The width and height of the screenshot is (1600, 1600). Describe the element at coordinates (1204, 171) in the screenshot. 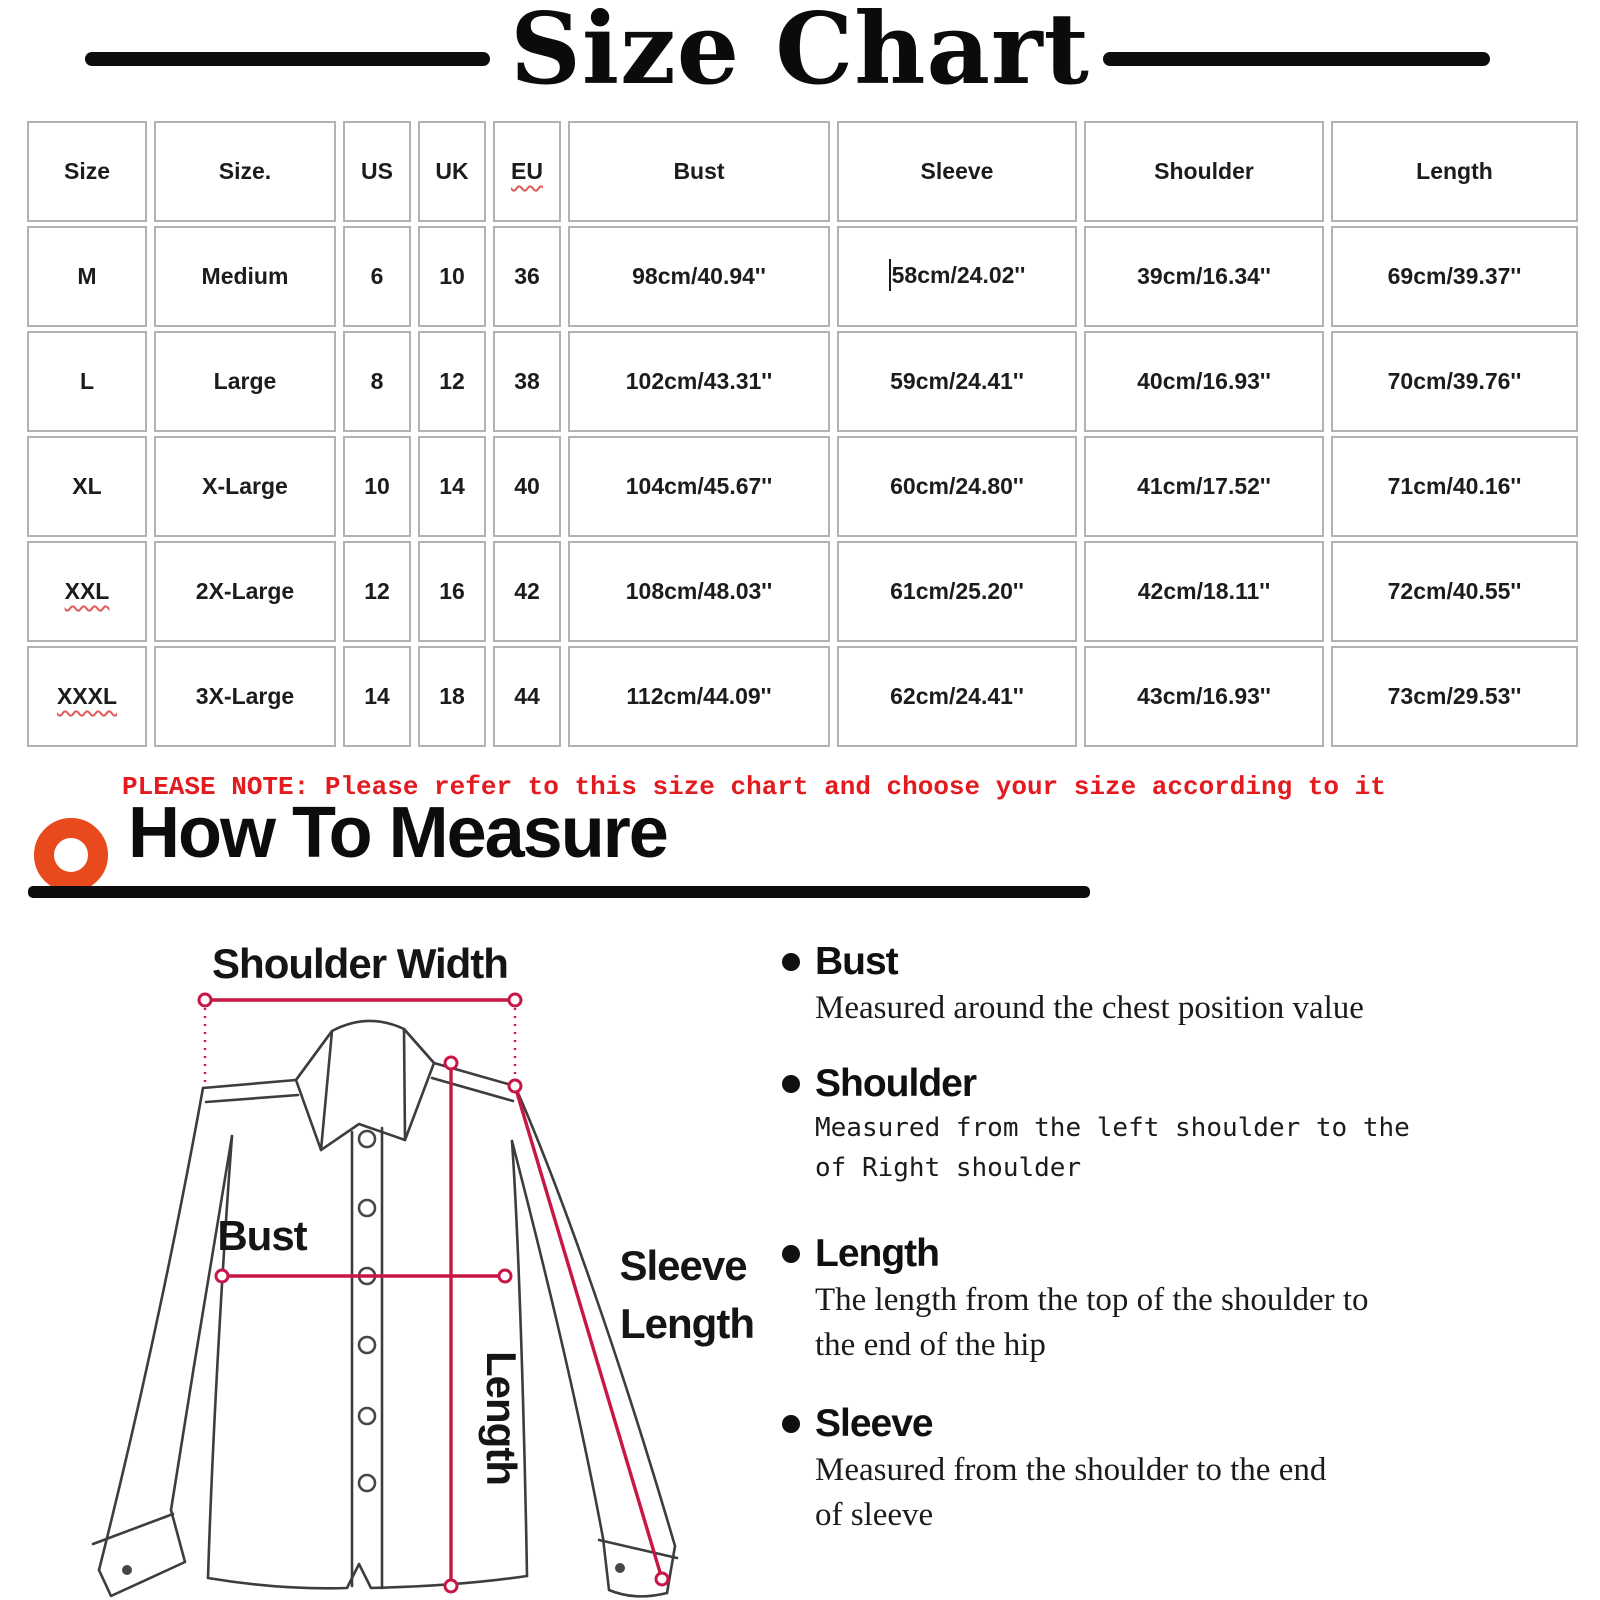

I see `column-header-shoulder: Shoulder` at that location.